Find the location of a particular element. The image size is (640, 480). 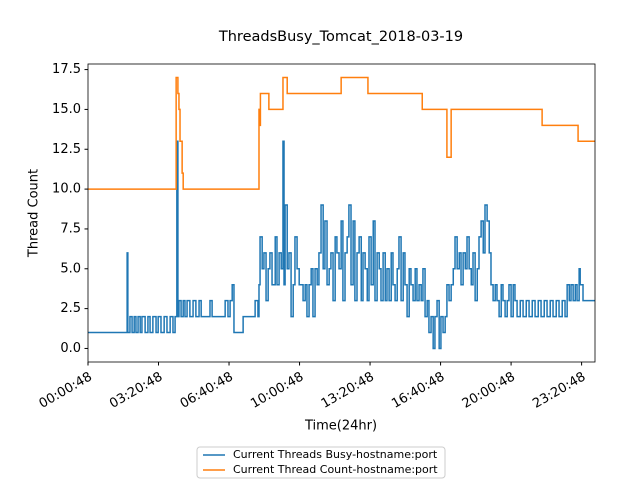

y-tick-label: 17.5 is located at coordinates (66, 69).